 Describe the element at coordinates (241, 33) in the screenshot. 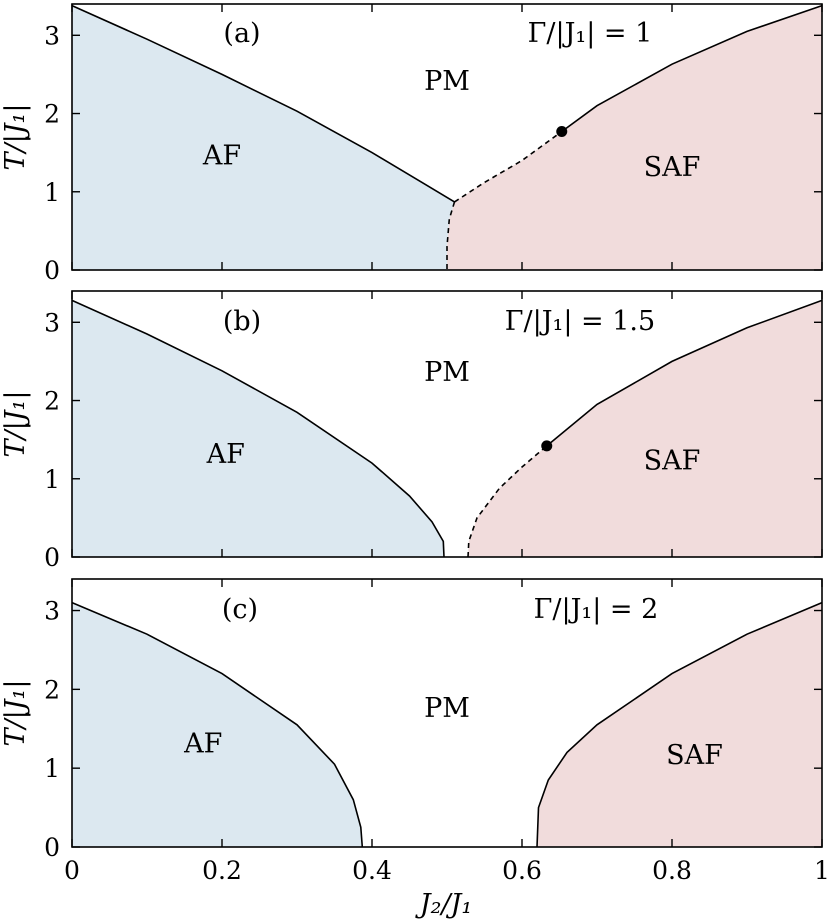

I see `panel-letter: (a)` at that location.